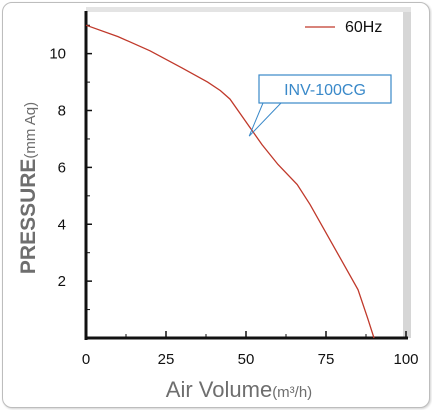  Describe the element at coordinates (62, 281) in the screenshot. I see `y-tick-label: 2` at that location.